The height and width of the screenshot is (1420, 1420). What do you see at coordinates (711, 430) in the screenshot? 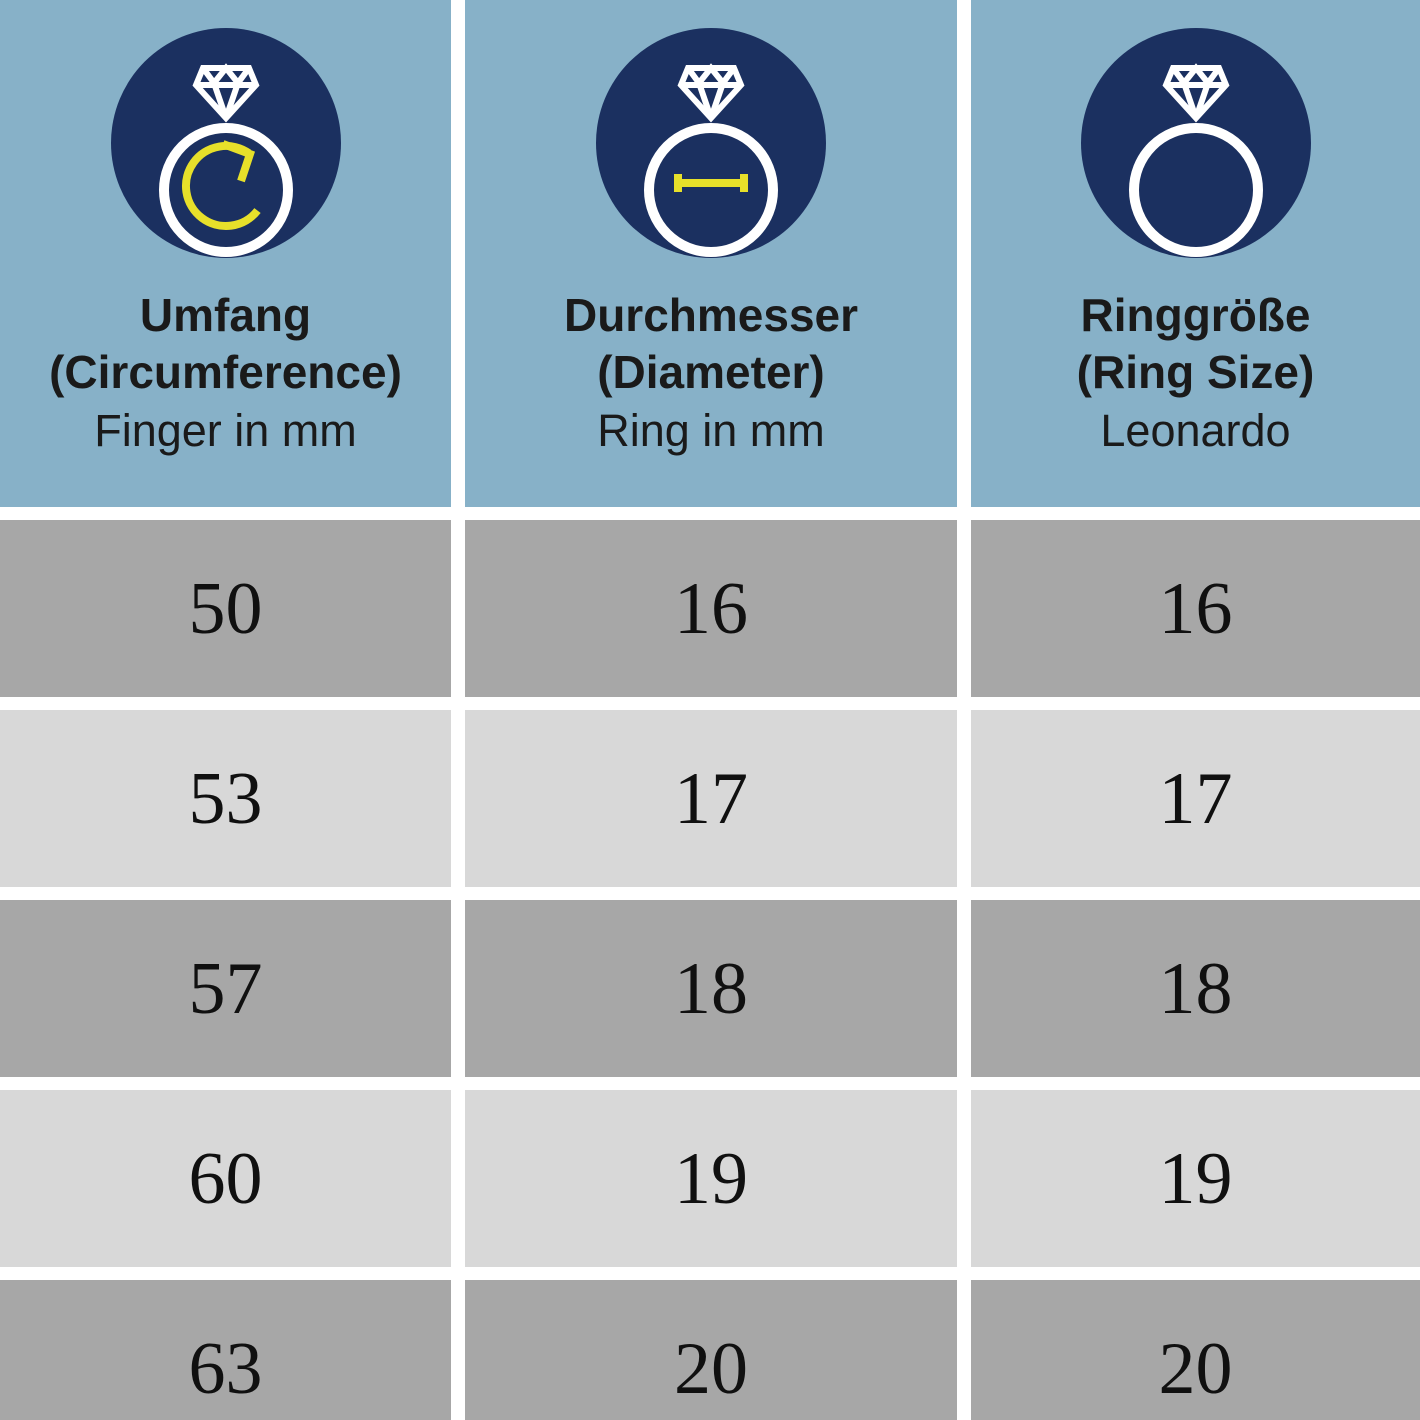
I see `column-subtitle: Ring in mm` at bounding box center [711, 430].